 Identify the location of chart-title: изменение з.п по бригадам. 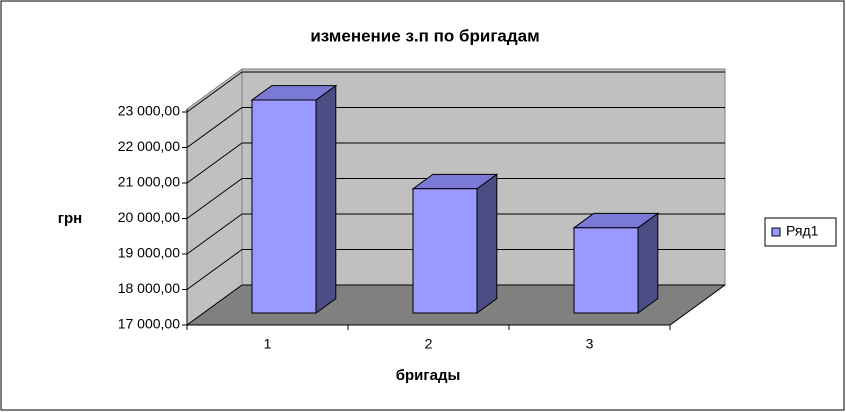
(424, 35).